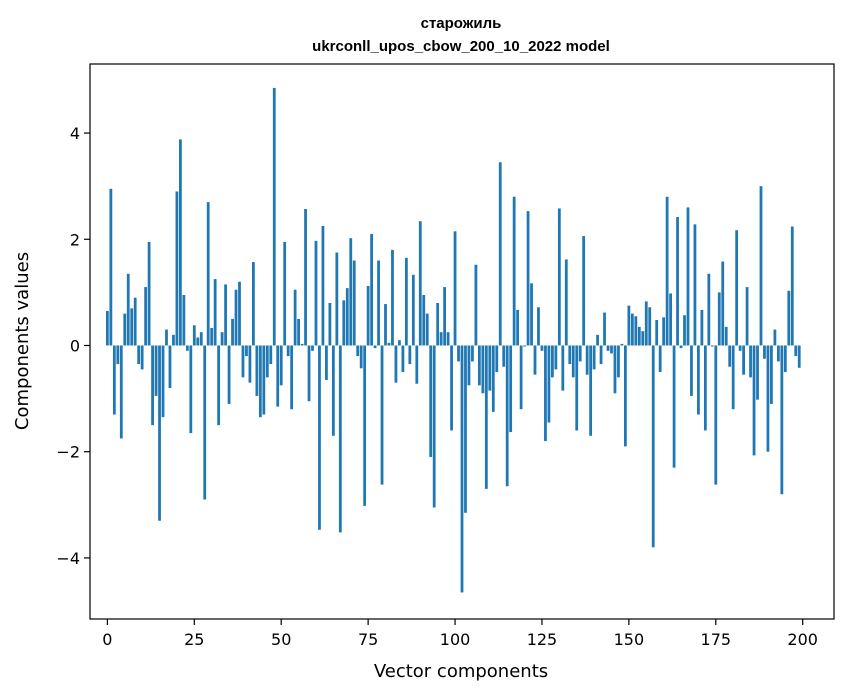  Describe the element at coordinates (68, 452) in the screenshot. I see `y-tick-label: −2` at that location.